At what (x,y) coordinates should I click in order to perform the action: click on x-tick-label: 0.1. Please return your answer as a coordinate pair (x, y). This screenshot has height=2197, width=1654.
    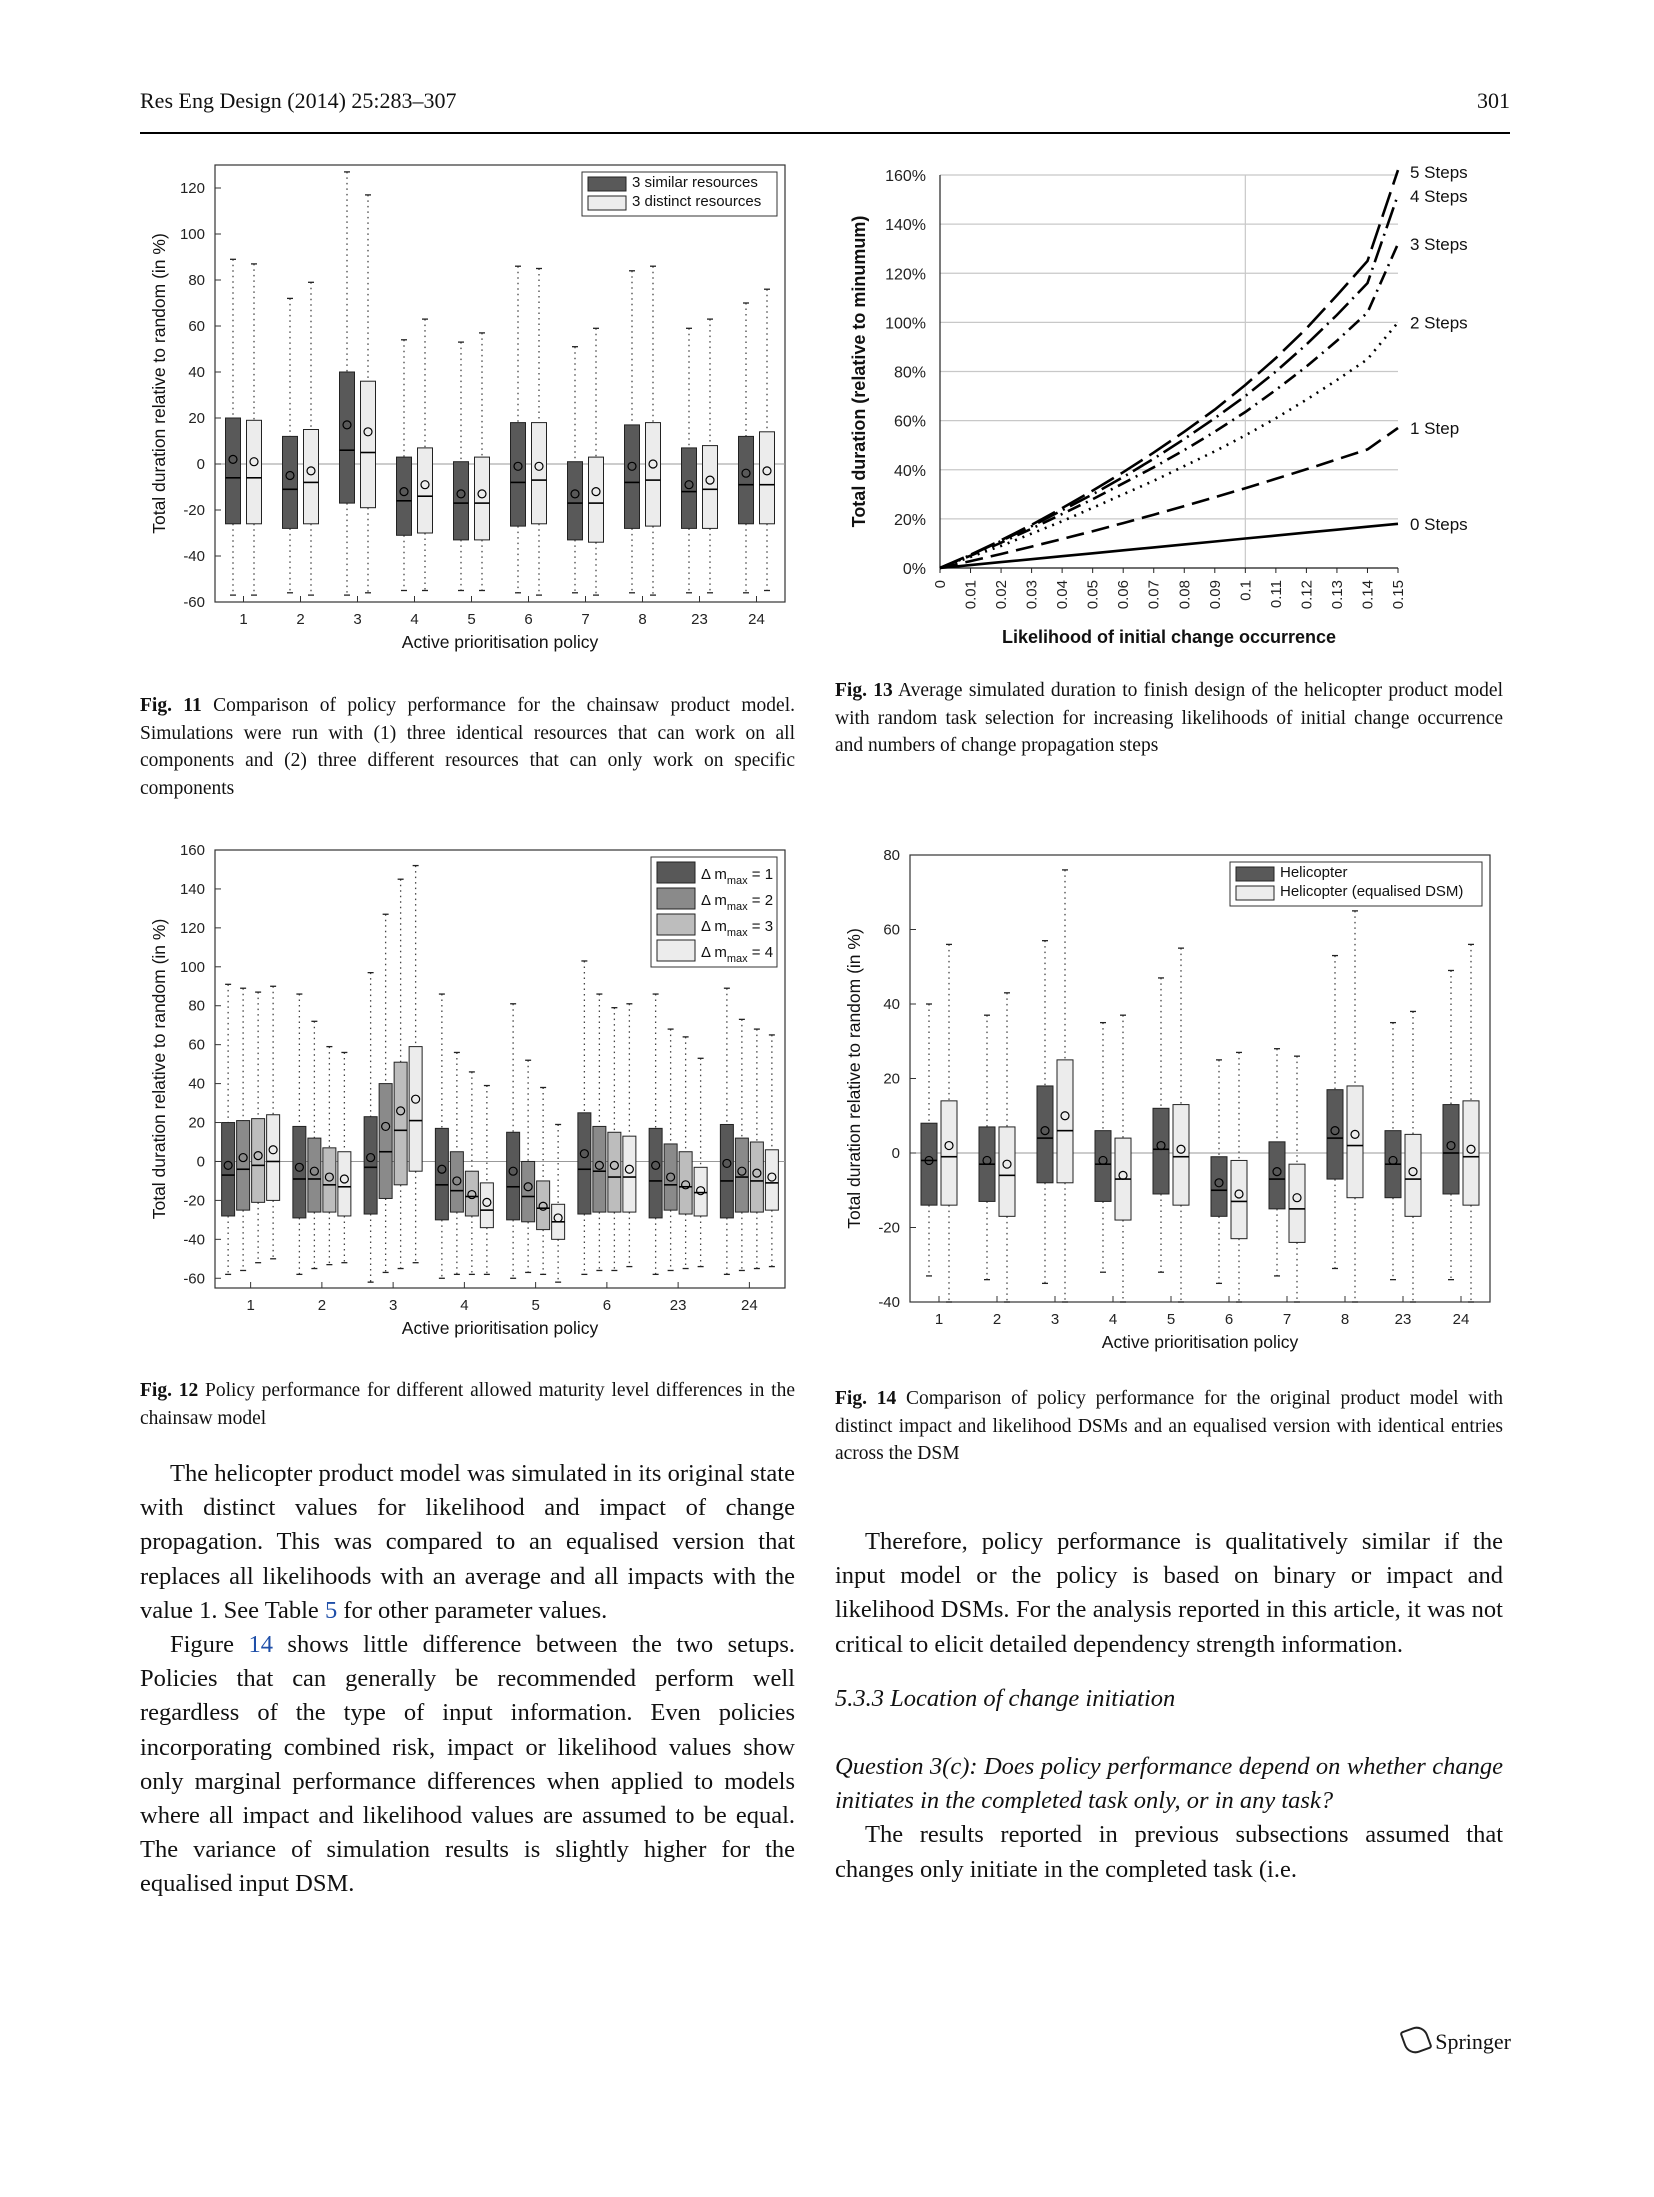
    Looking at the image, I should click on (1245, 590).